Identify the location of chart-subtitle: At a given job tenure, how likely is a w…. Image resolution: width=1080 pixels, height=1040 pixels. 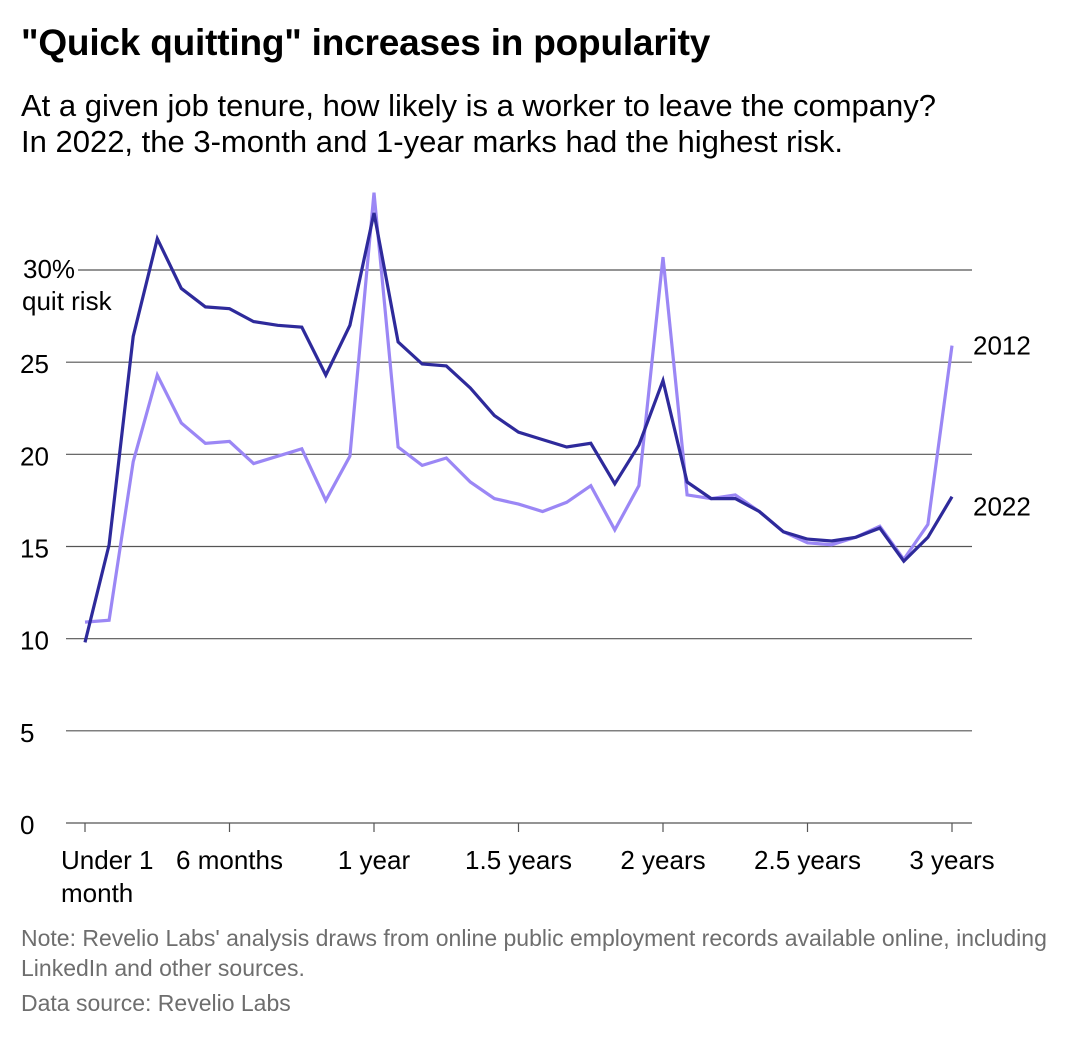
(546, 124).